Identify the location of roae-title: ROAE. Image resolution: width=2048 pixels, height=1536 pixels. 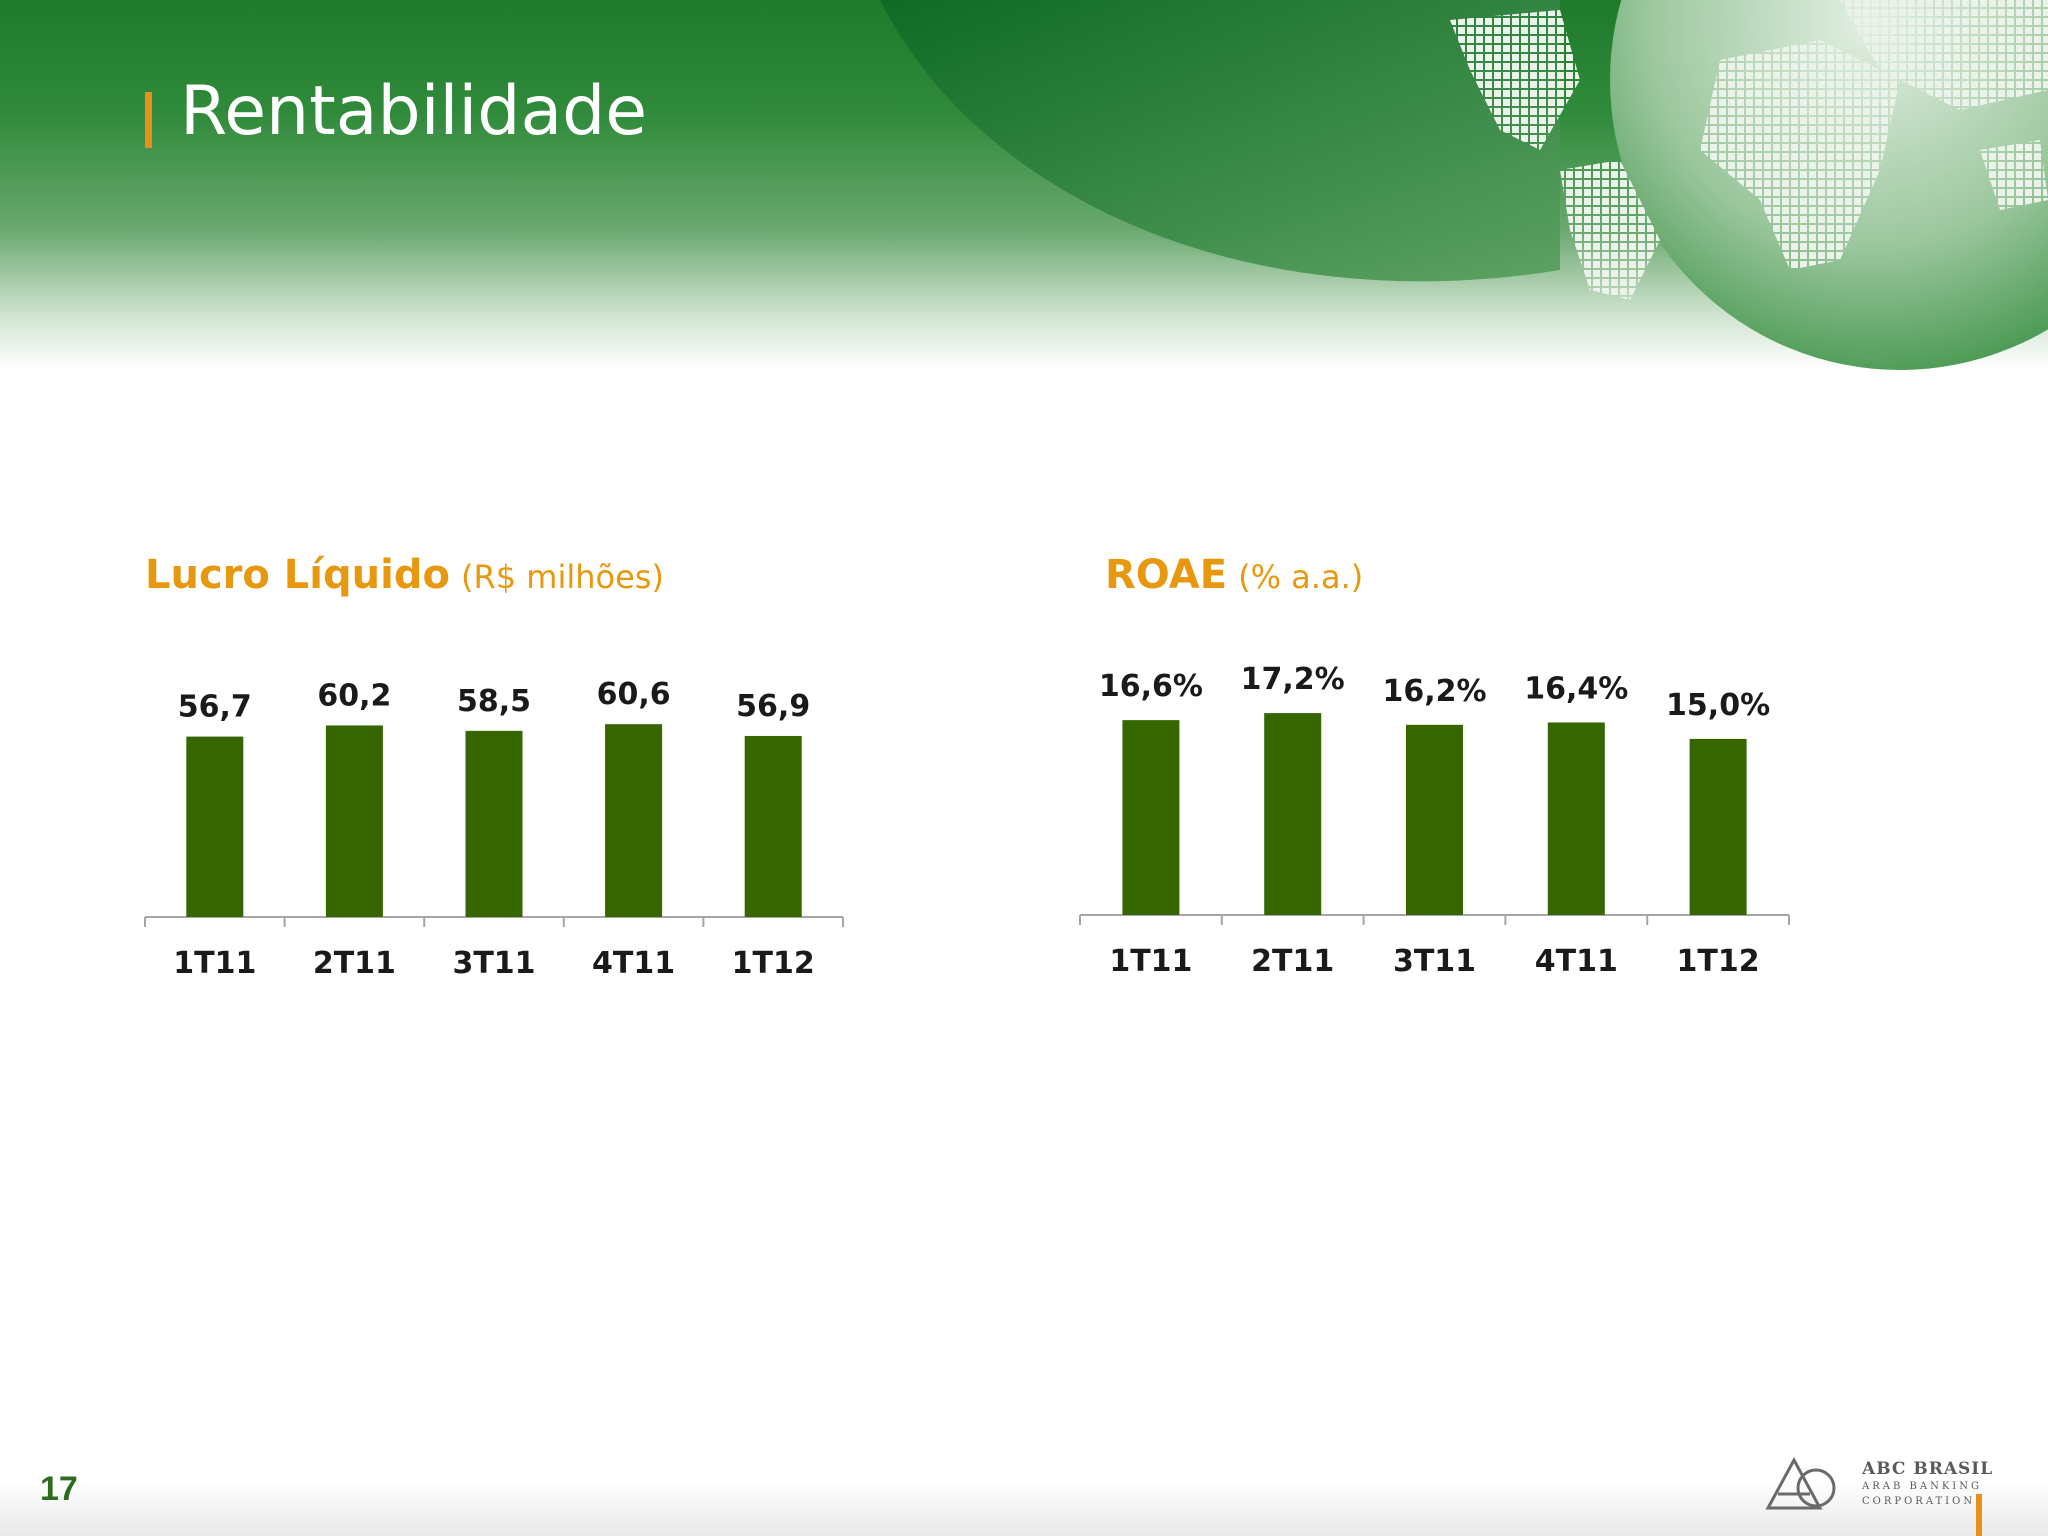
(1166, 575).